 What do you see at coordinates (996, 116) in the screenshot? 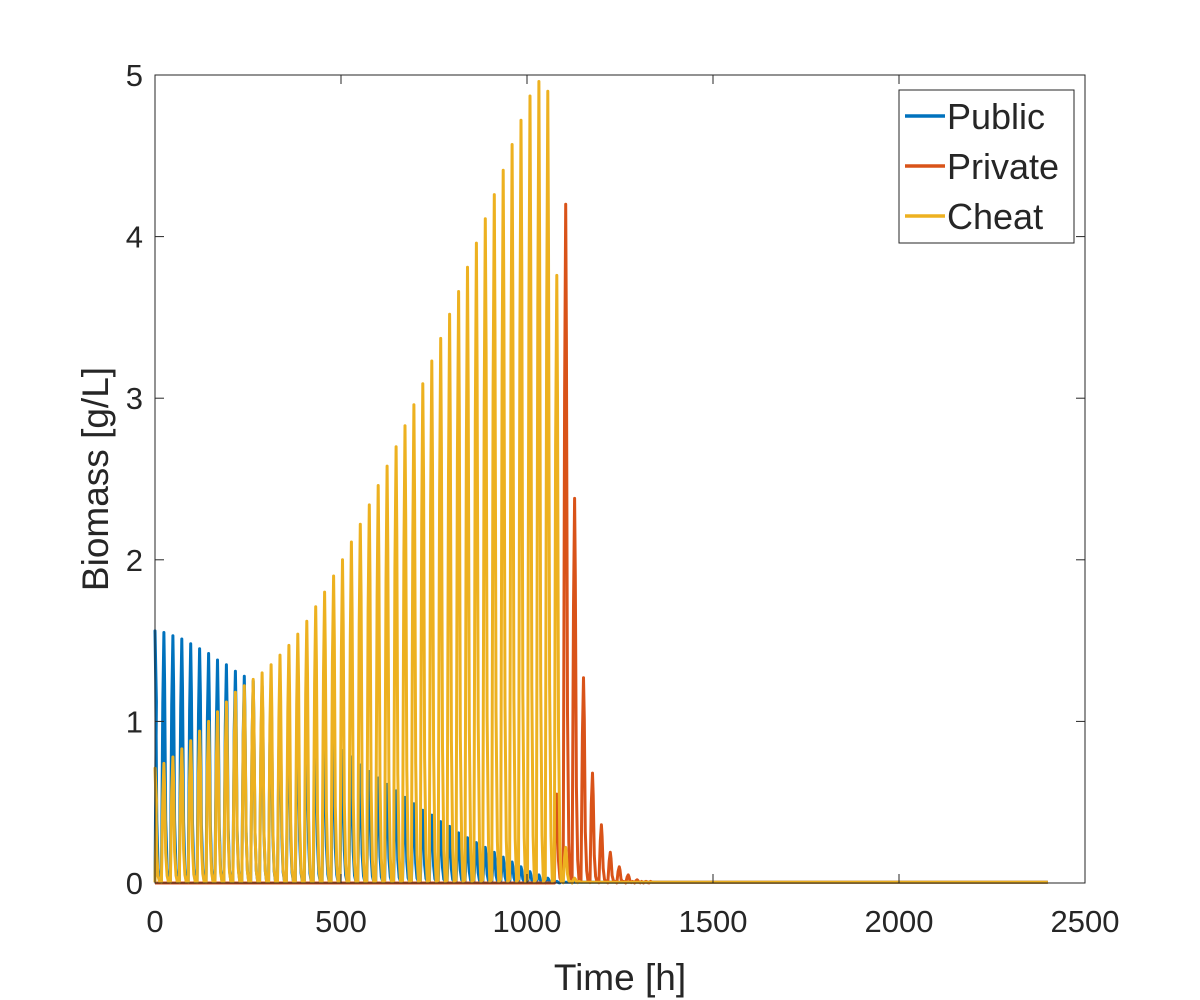
I see `legend-label-public: Public` at bounding box center [996, 116].